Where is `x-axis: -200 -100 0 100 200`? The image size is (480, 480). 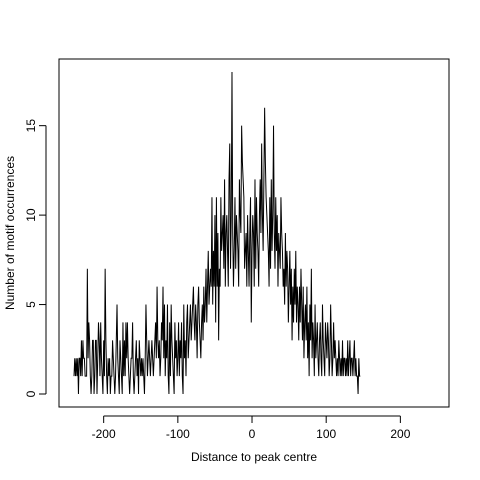 x-axis: -200 -100 0 100 200 is located at coordinates (251, 428).